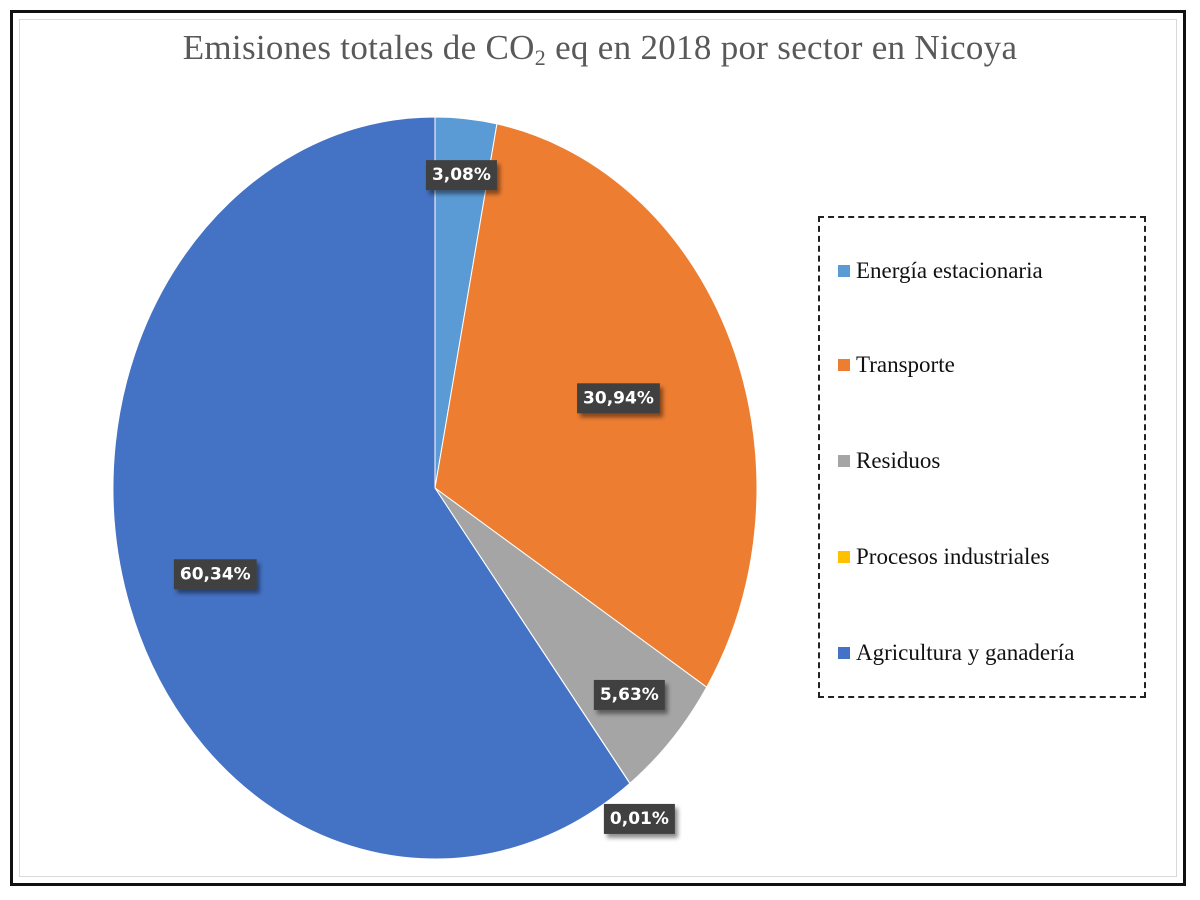 The width and height of the screenshot is (1200, 900). I want to click on data-label-text: 3,08%, so click(461, 175).